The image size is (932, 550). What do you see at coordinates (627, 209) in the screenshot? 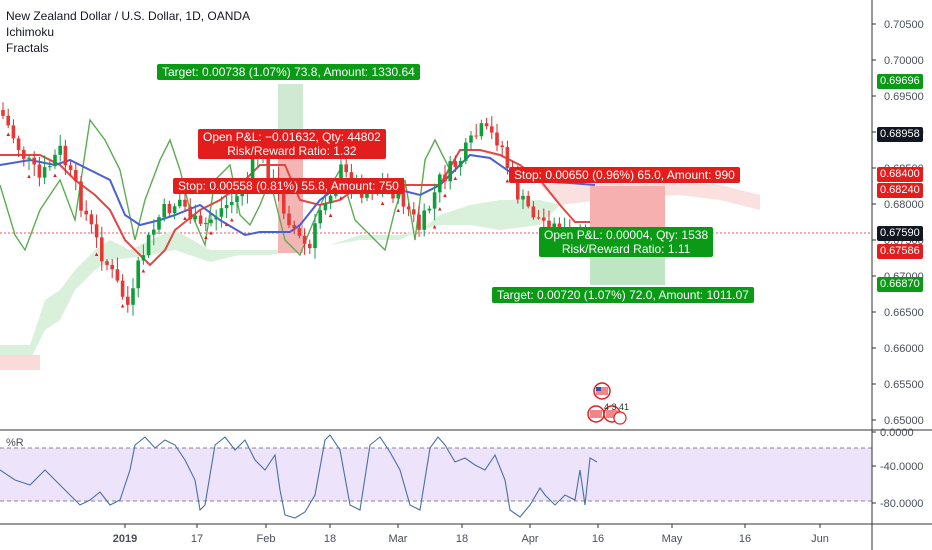
I see `short-stop-zone` at bounding box center [627, 209].